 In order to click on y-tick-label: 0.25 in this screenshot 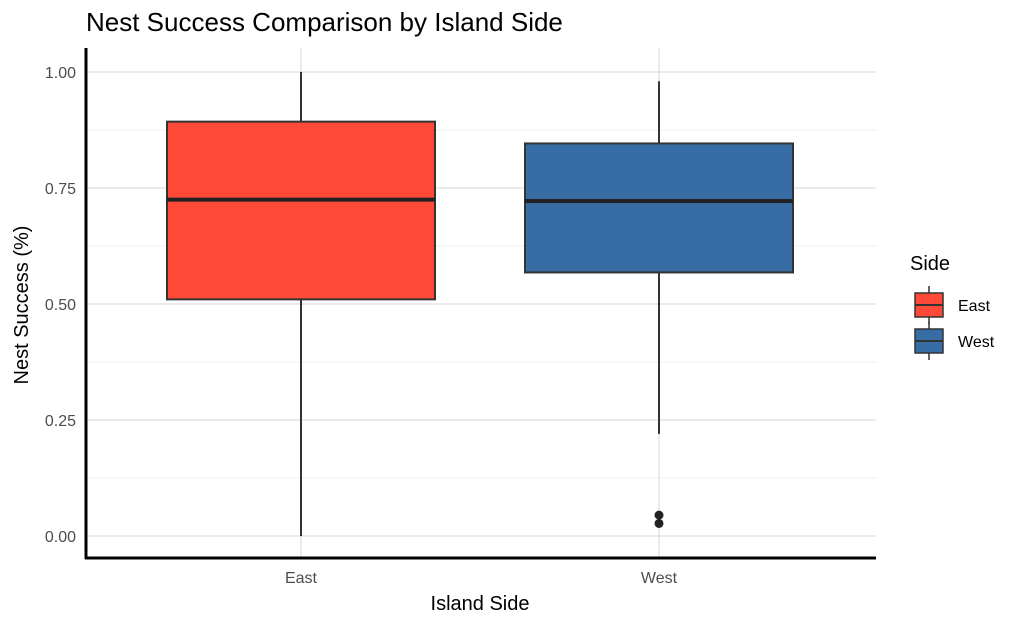, I will do `click(60, 421)`.